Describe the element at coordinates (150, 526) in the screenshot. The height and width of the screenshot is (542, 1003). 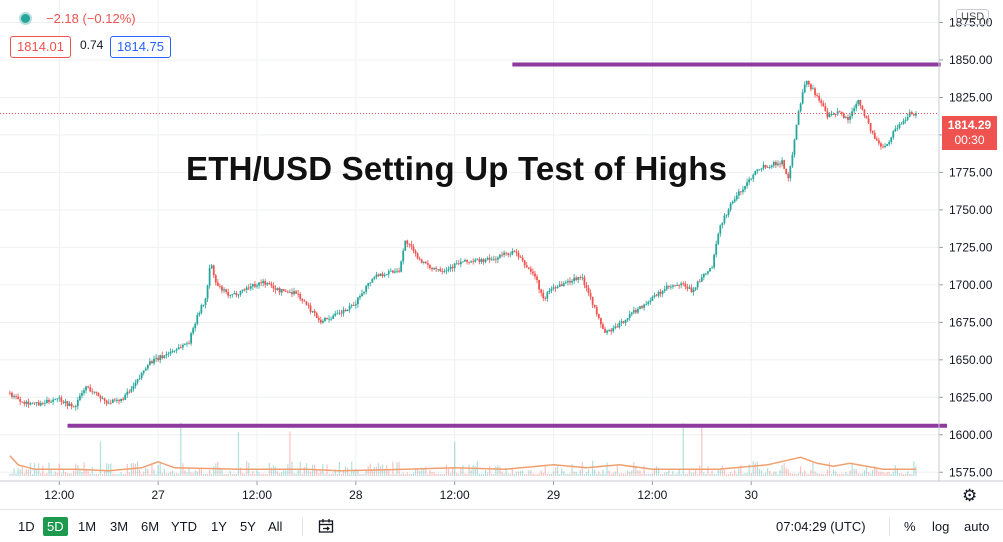
I see `timeframe-6m-button: 6M` at that location.